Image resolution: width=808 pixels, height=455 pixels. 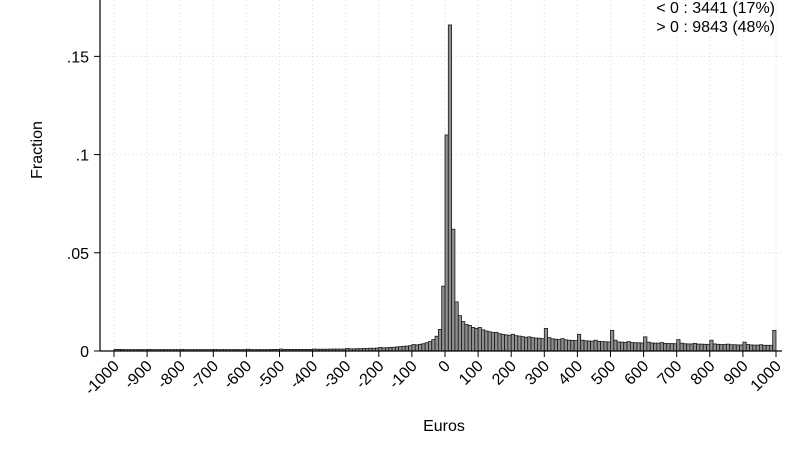 What do you see at coordinates (271, 375) in the screenshot?
I see `x-tick-label: -500` at bounding box center [271, 375].